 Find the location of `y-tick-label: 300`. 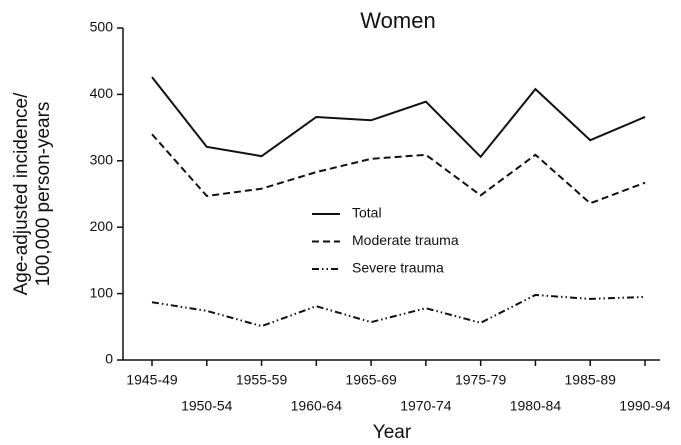

y-tick-label: 300 is located at coordinates (102, 160).